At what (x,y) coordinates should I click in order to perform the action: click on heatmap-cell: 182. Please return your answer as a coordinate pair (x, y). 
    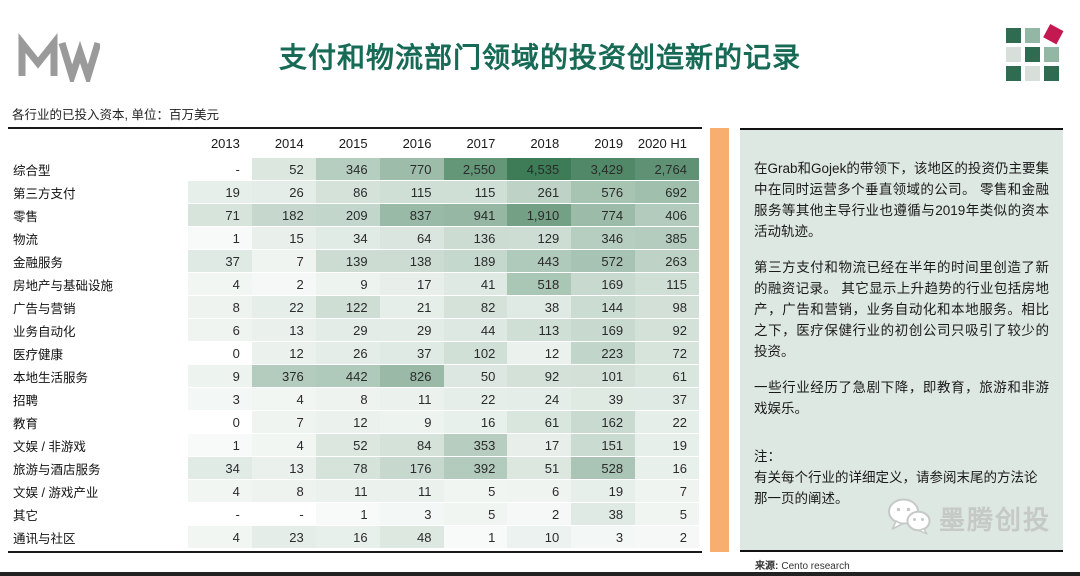
    Looking at the image, I should click on (283, 215).